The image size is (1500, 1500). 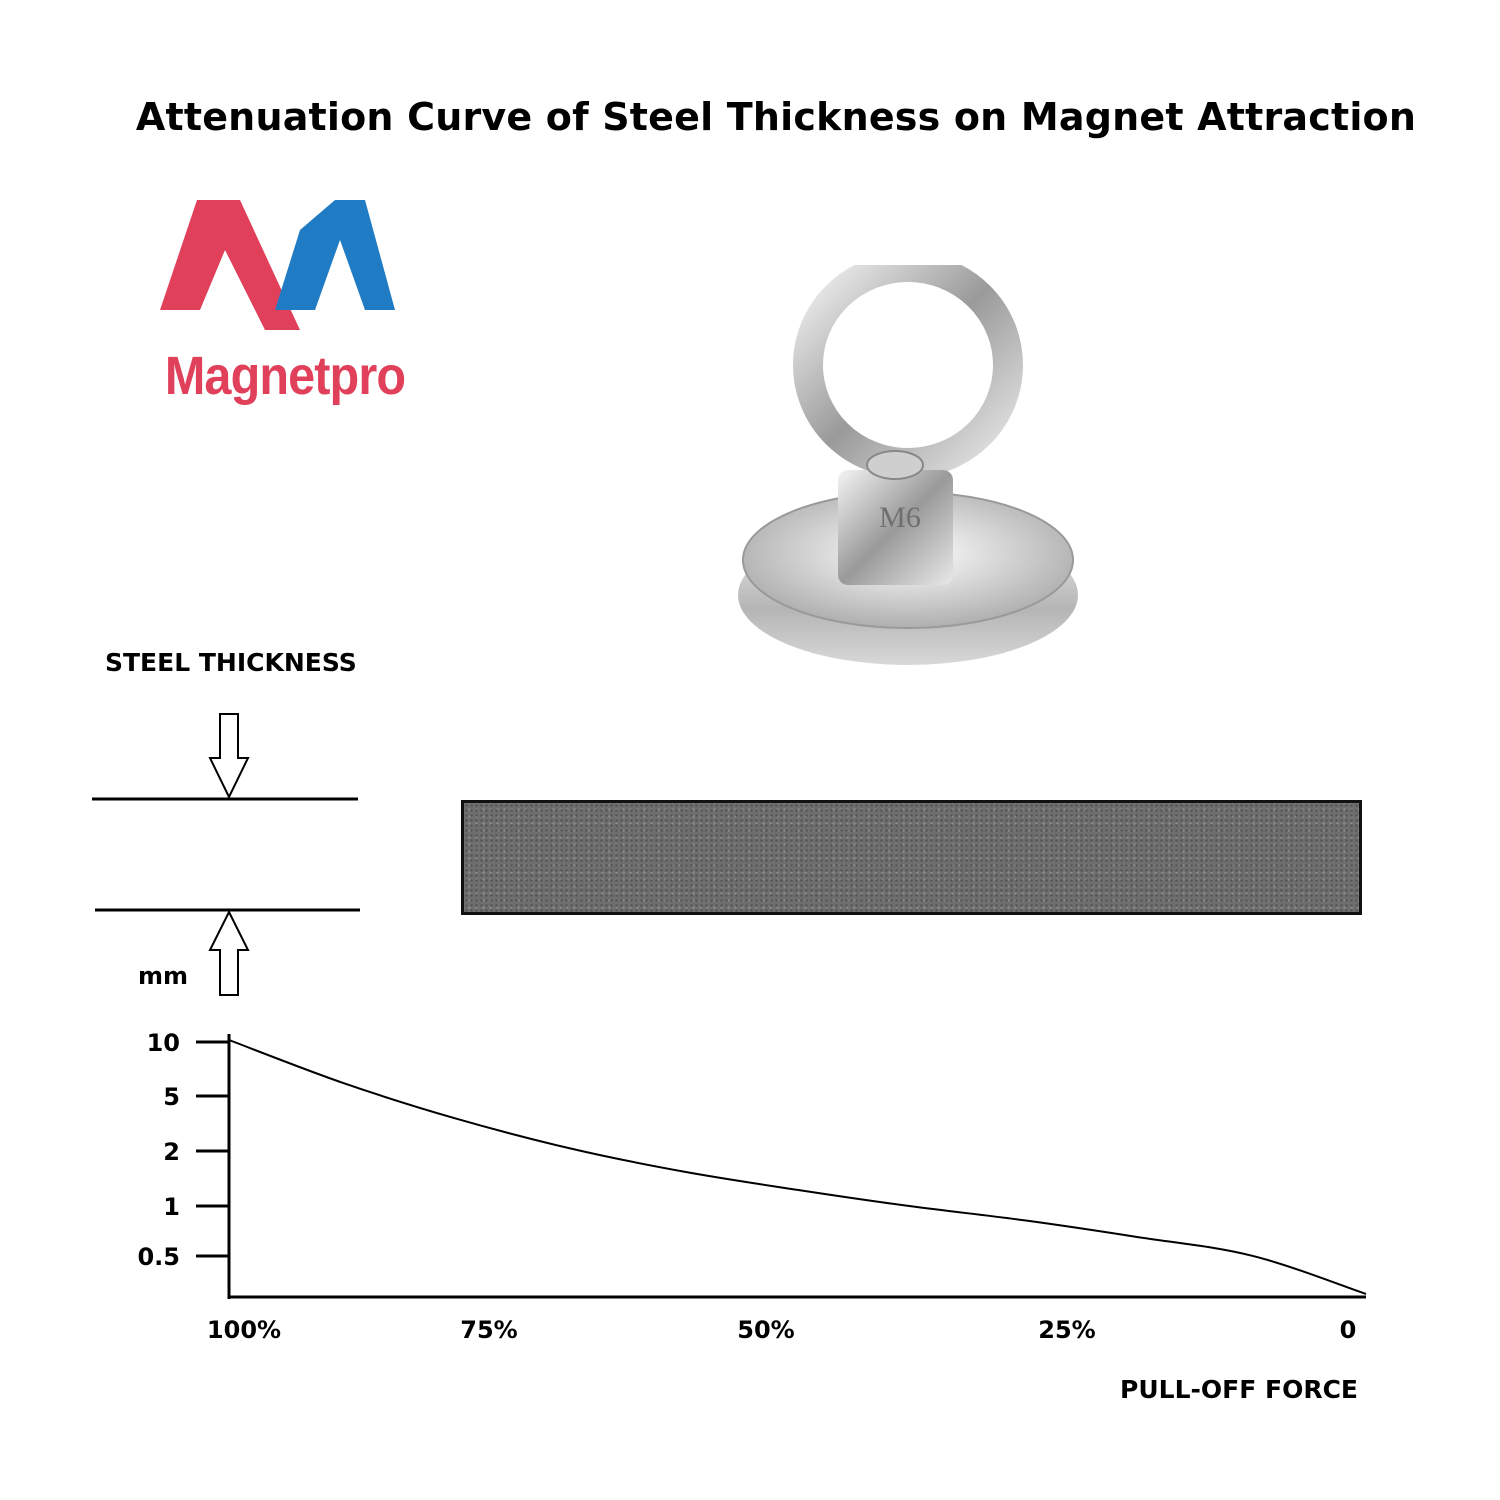 What do you see at coordinates (1348, 1330) in the screenshot?
I see `x-tick-label: 0` at bounding box center [1348, 1330].